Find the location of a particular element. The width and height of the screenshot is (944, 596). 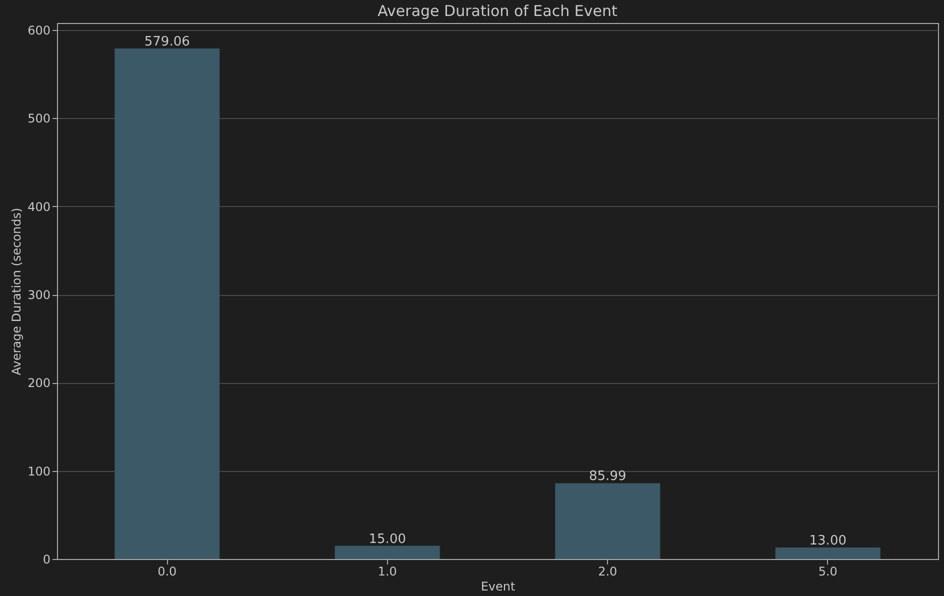

y-tick-label: 600 is located at coordinates (39, 31).